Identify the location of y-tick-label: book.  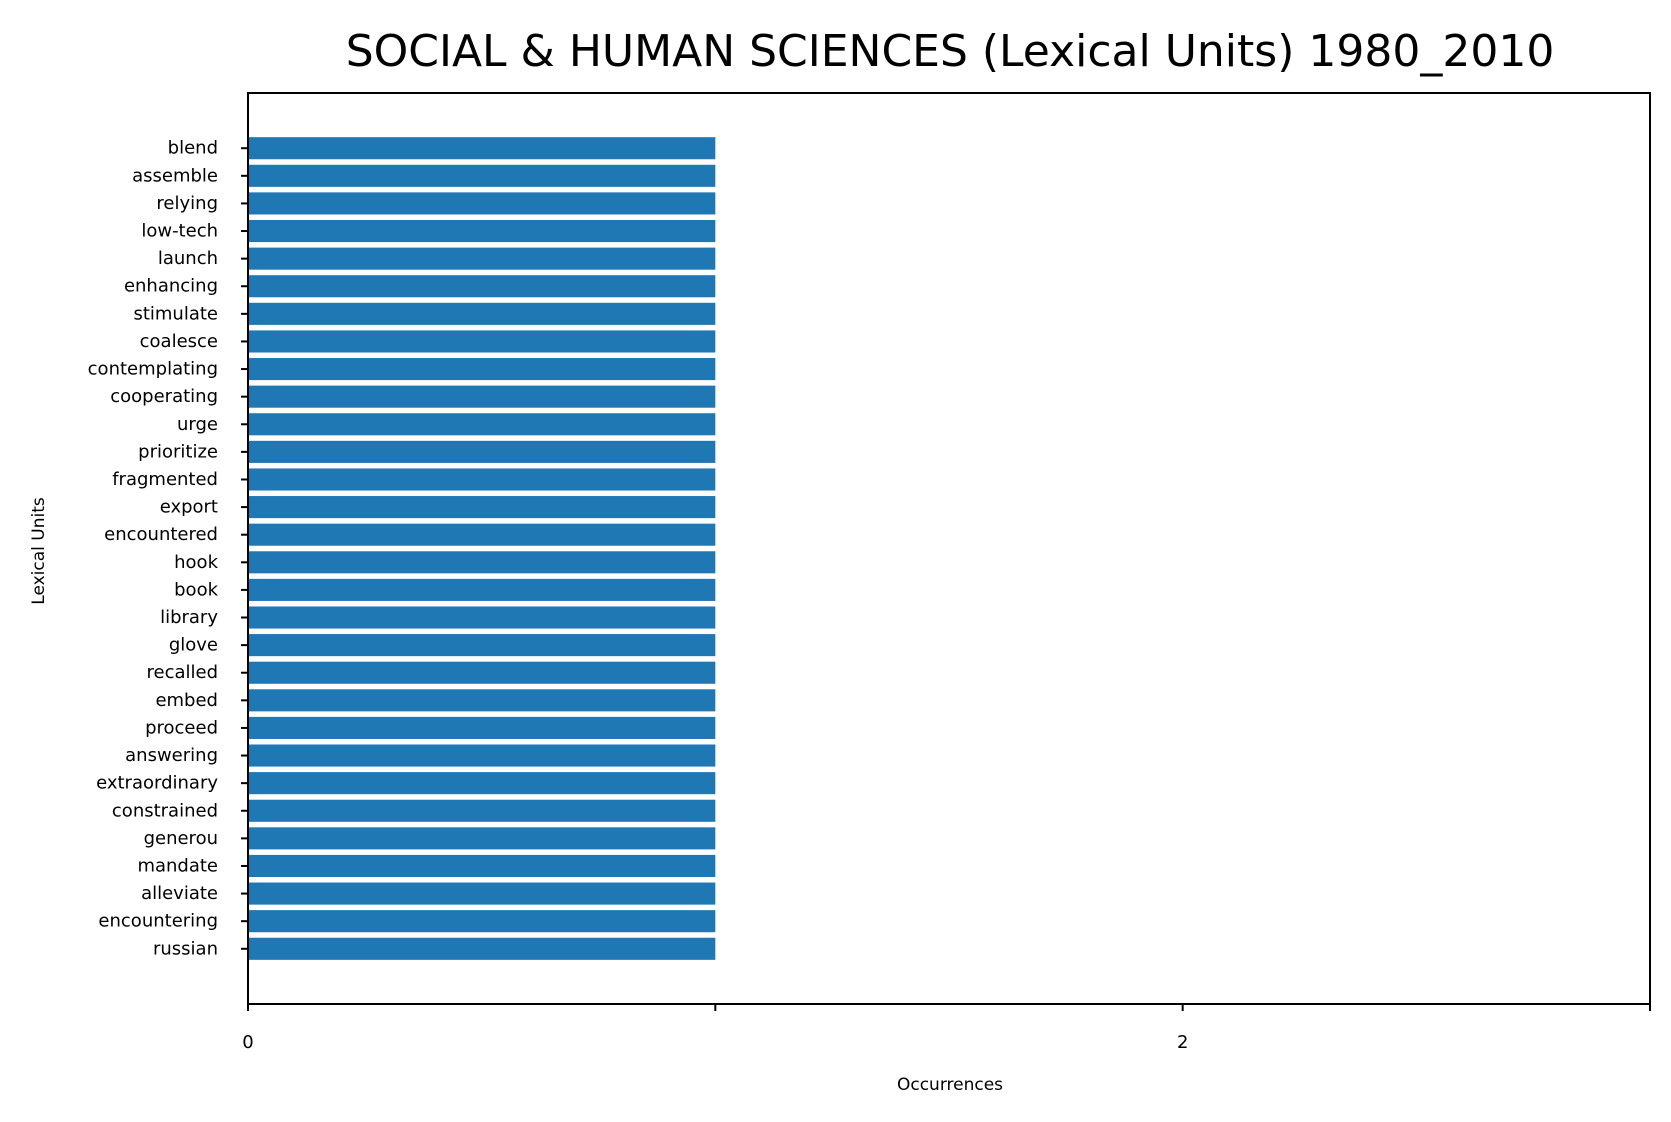
(196, 589).